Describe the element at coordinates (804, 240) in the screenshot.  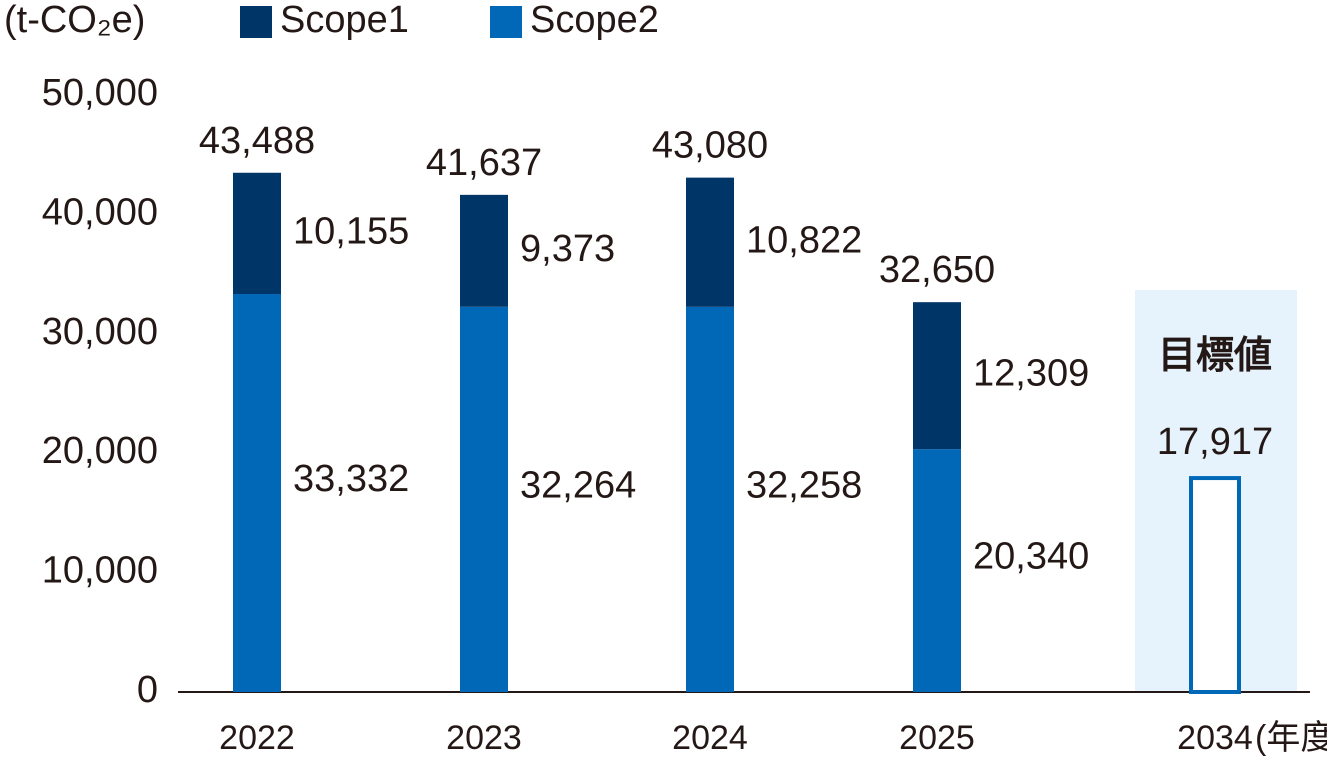
I see `value-label: 10,822` at that location.